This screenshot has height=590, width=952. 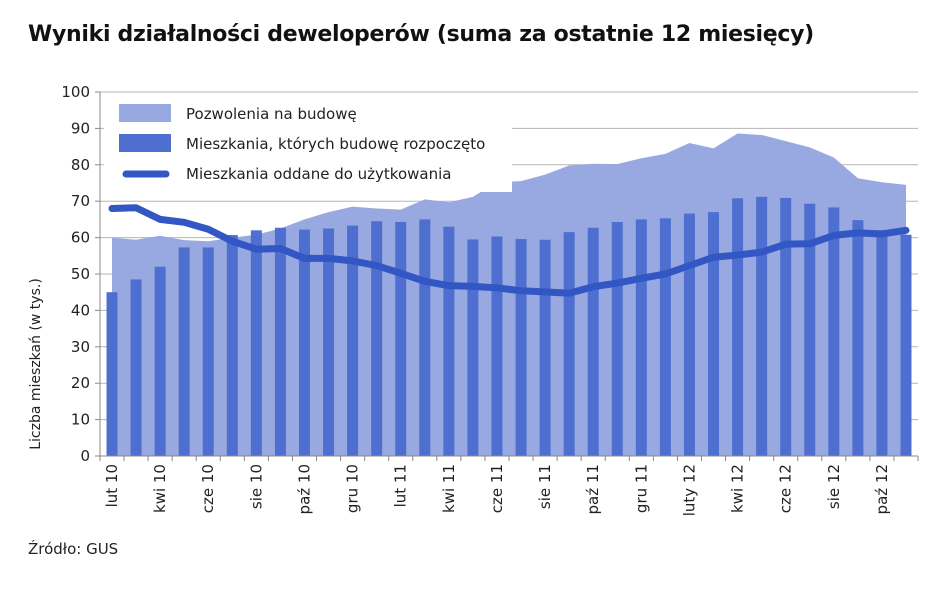 What do you see at coordinates (738, 488) in the screenshot?
I see `x-tick-label: kwi 12` at bounding box center [738, 488].